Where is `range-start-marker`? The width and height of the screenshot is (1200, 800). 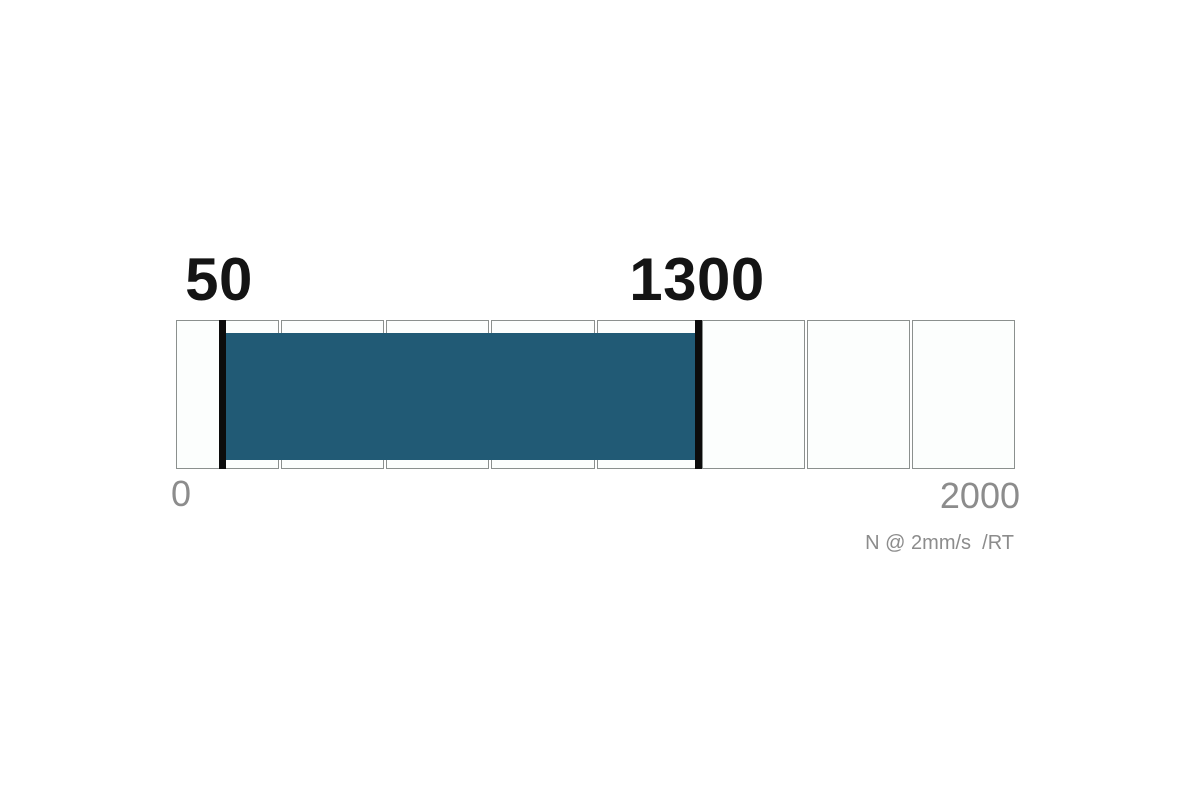 range-start-marker is located at coordinates (222, 394).